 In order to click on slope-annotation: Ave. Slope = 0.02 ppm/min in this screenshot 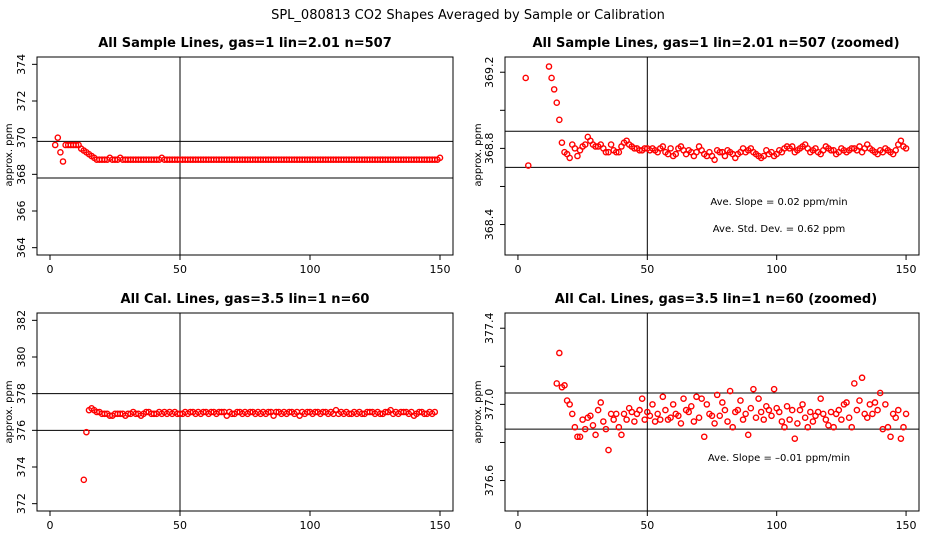, I will do `click(778, 202)`.